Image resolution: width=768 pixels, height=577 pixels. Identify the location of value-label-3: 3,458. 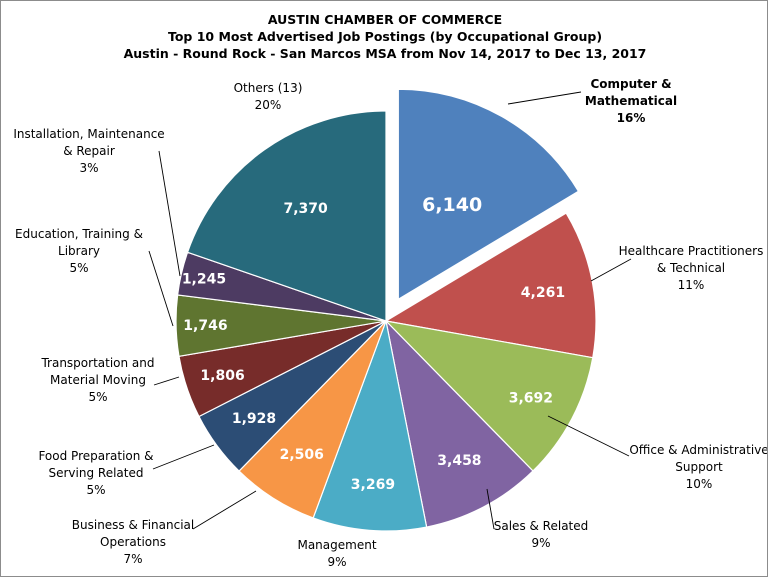
(459, 461).